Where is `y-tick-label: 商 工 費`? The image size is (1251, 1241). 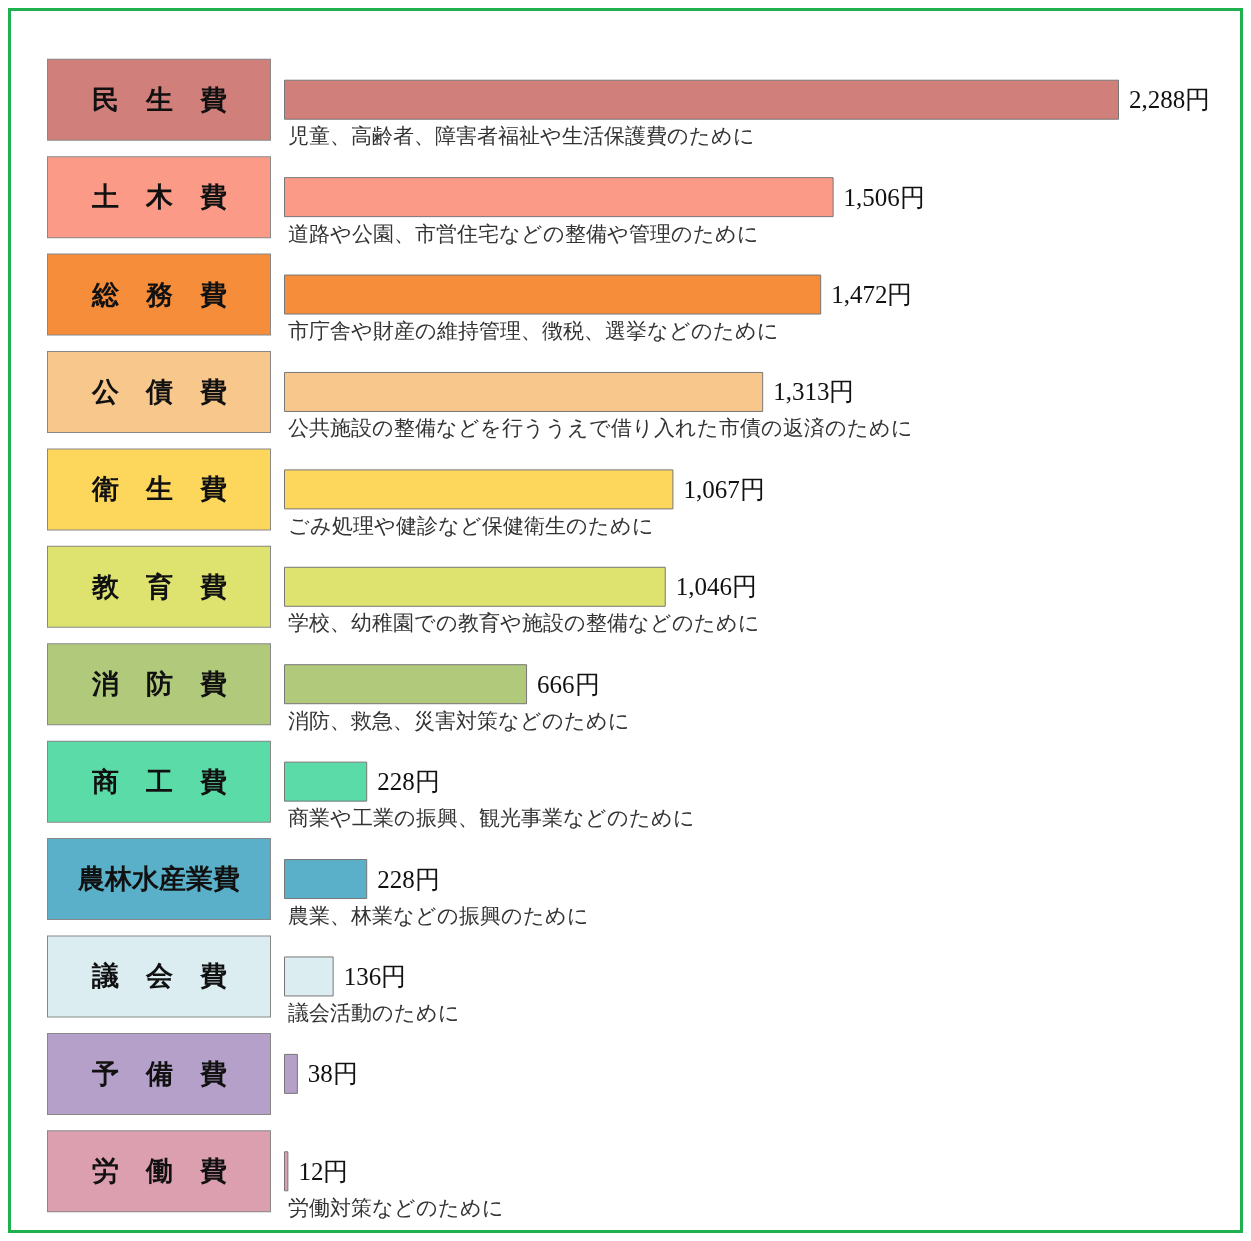 y-tick-label: 商 工 費 is located at coordinates (158, 781).